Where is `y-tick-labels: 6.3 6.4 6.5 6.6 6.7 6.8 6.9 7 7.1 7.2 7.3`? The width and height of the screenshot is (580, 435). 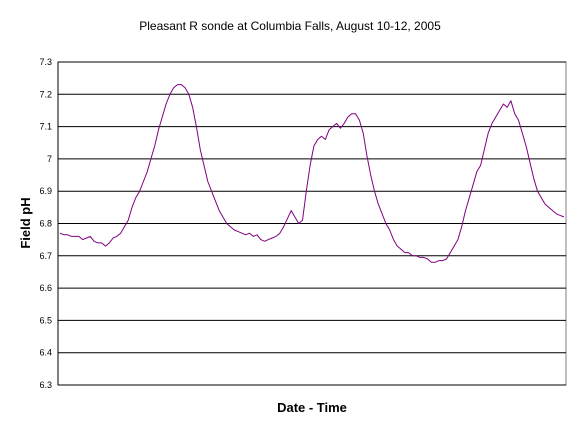
y-tick-labels: 6.3 6.4 6.5 6.6 6.7 6.8 6.9 7 7.1 7.2 7.3 is located at coordinates (45, 223).